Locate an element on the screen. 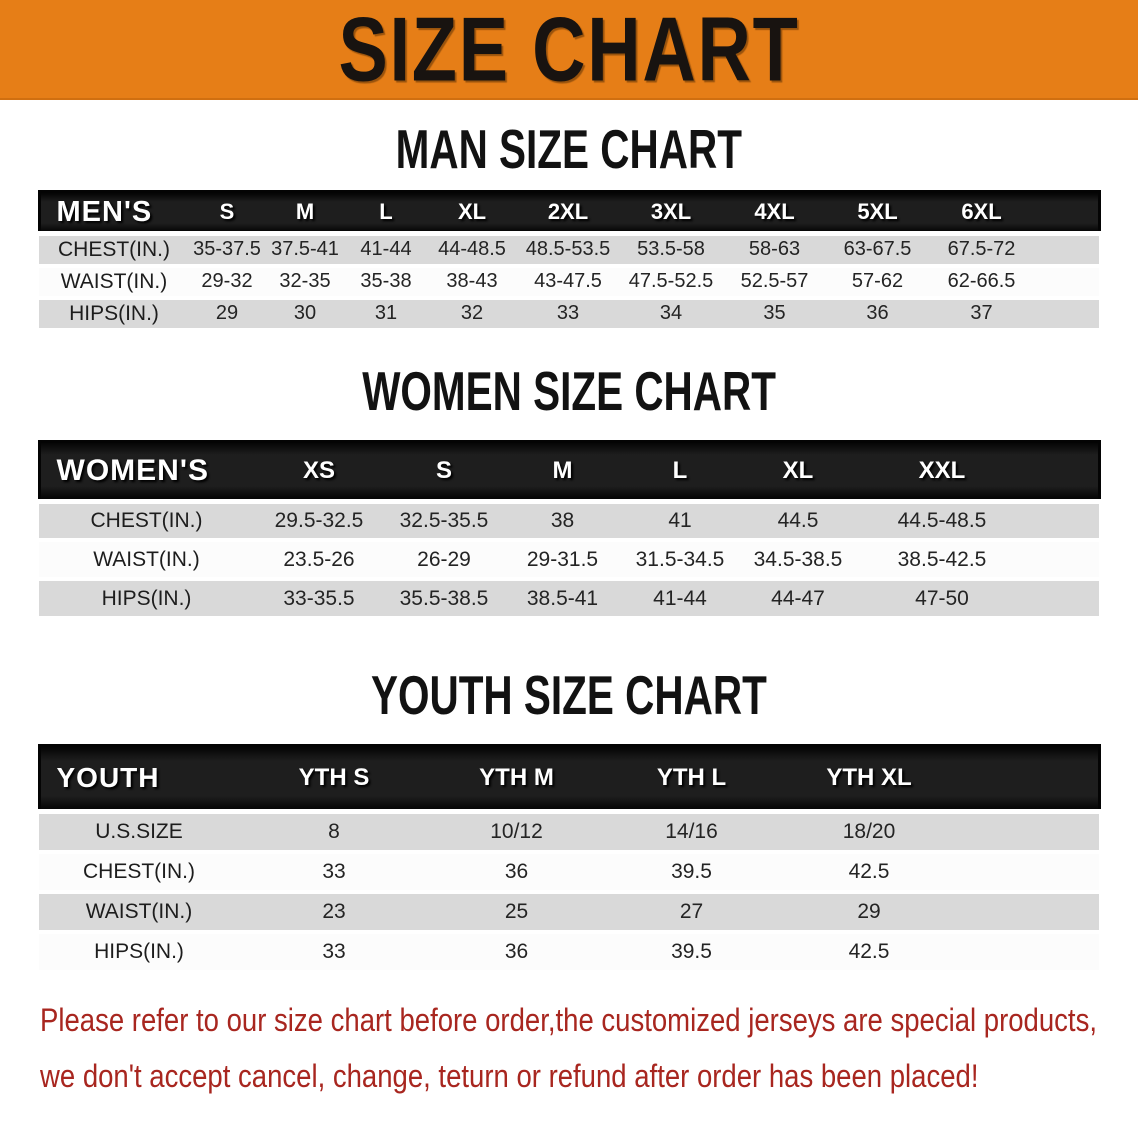 The width and height of the screenshot is (1138, 1132). men-heading: MAN SIZE CHART is located at coordinates (569, 149).